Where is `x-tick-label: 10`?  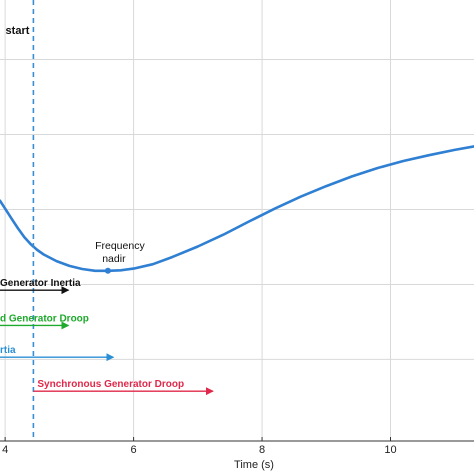
x-tick-label: 10 is located at coordinates (390, 450).